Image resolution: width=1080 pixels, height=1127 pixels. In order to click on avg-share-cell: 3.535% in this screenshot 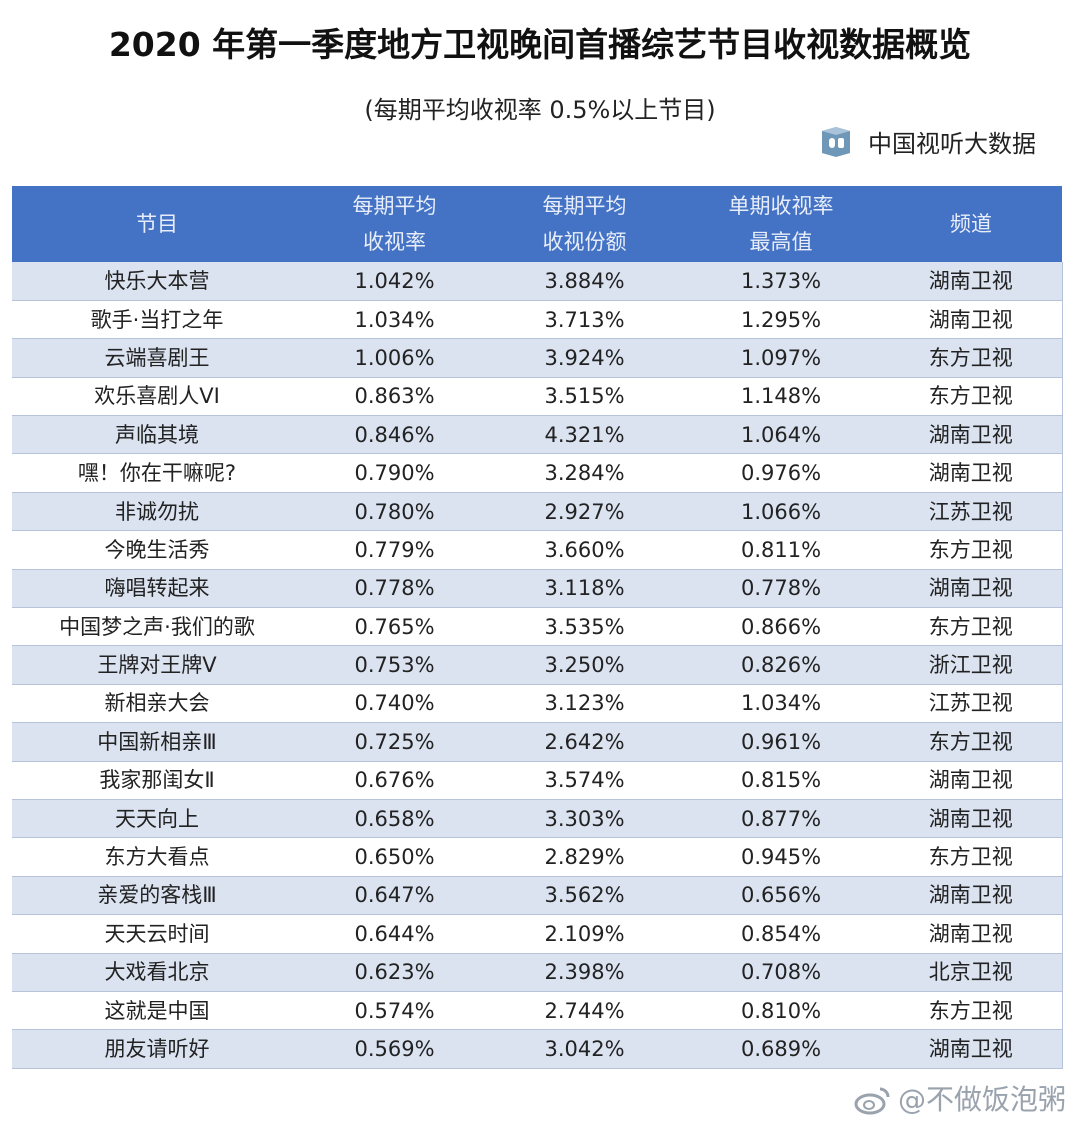, I will do `click(584, 627)`.